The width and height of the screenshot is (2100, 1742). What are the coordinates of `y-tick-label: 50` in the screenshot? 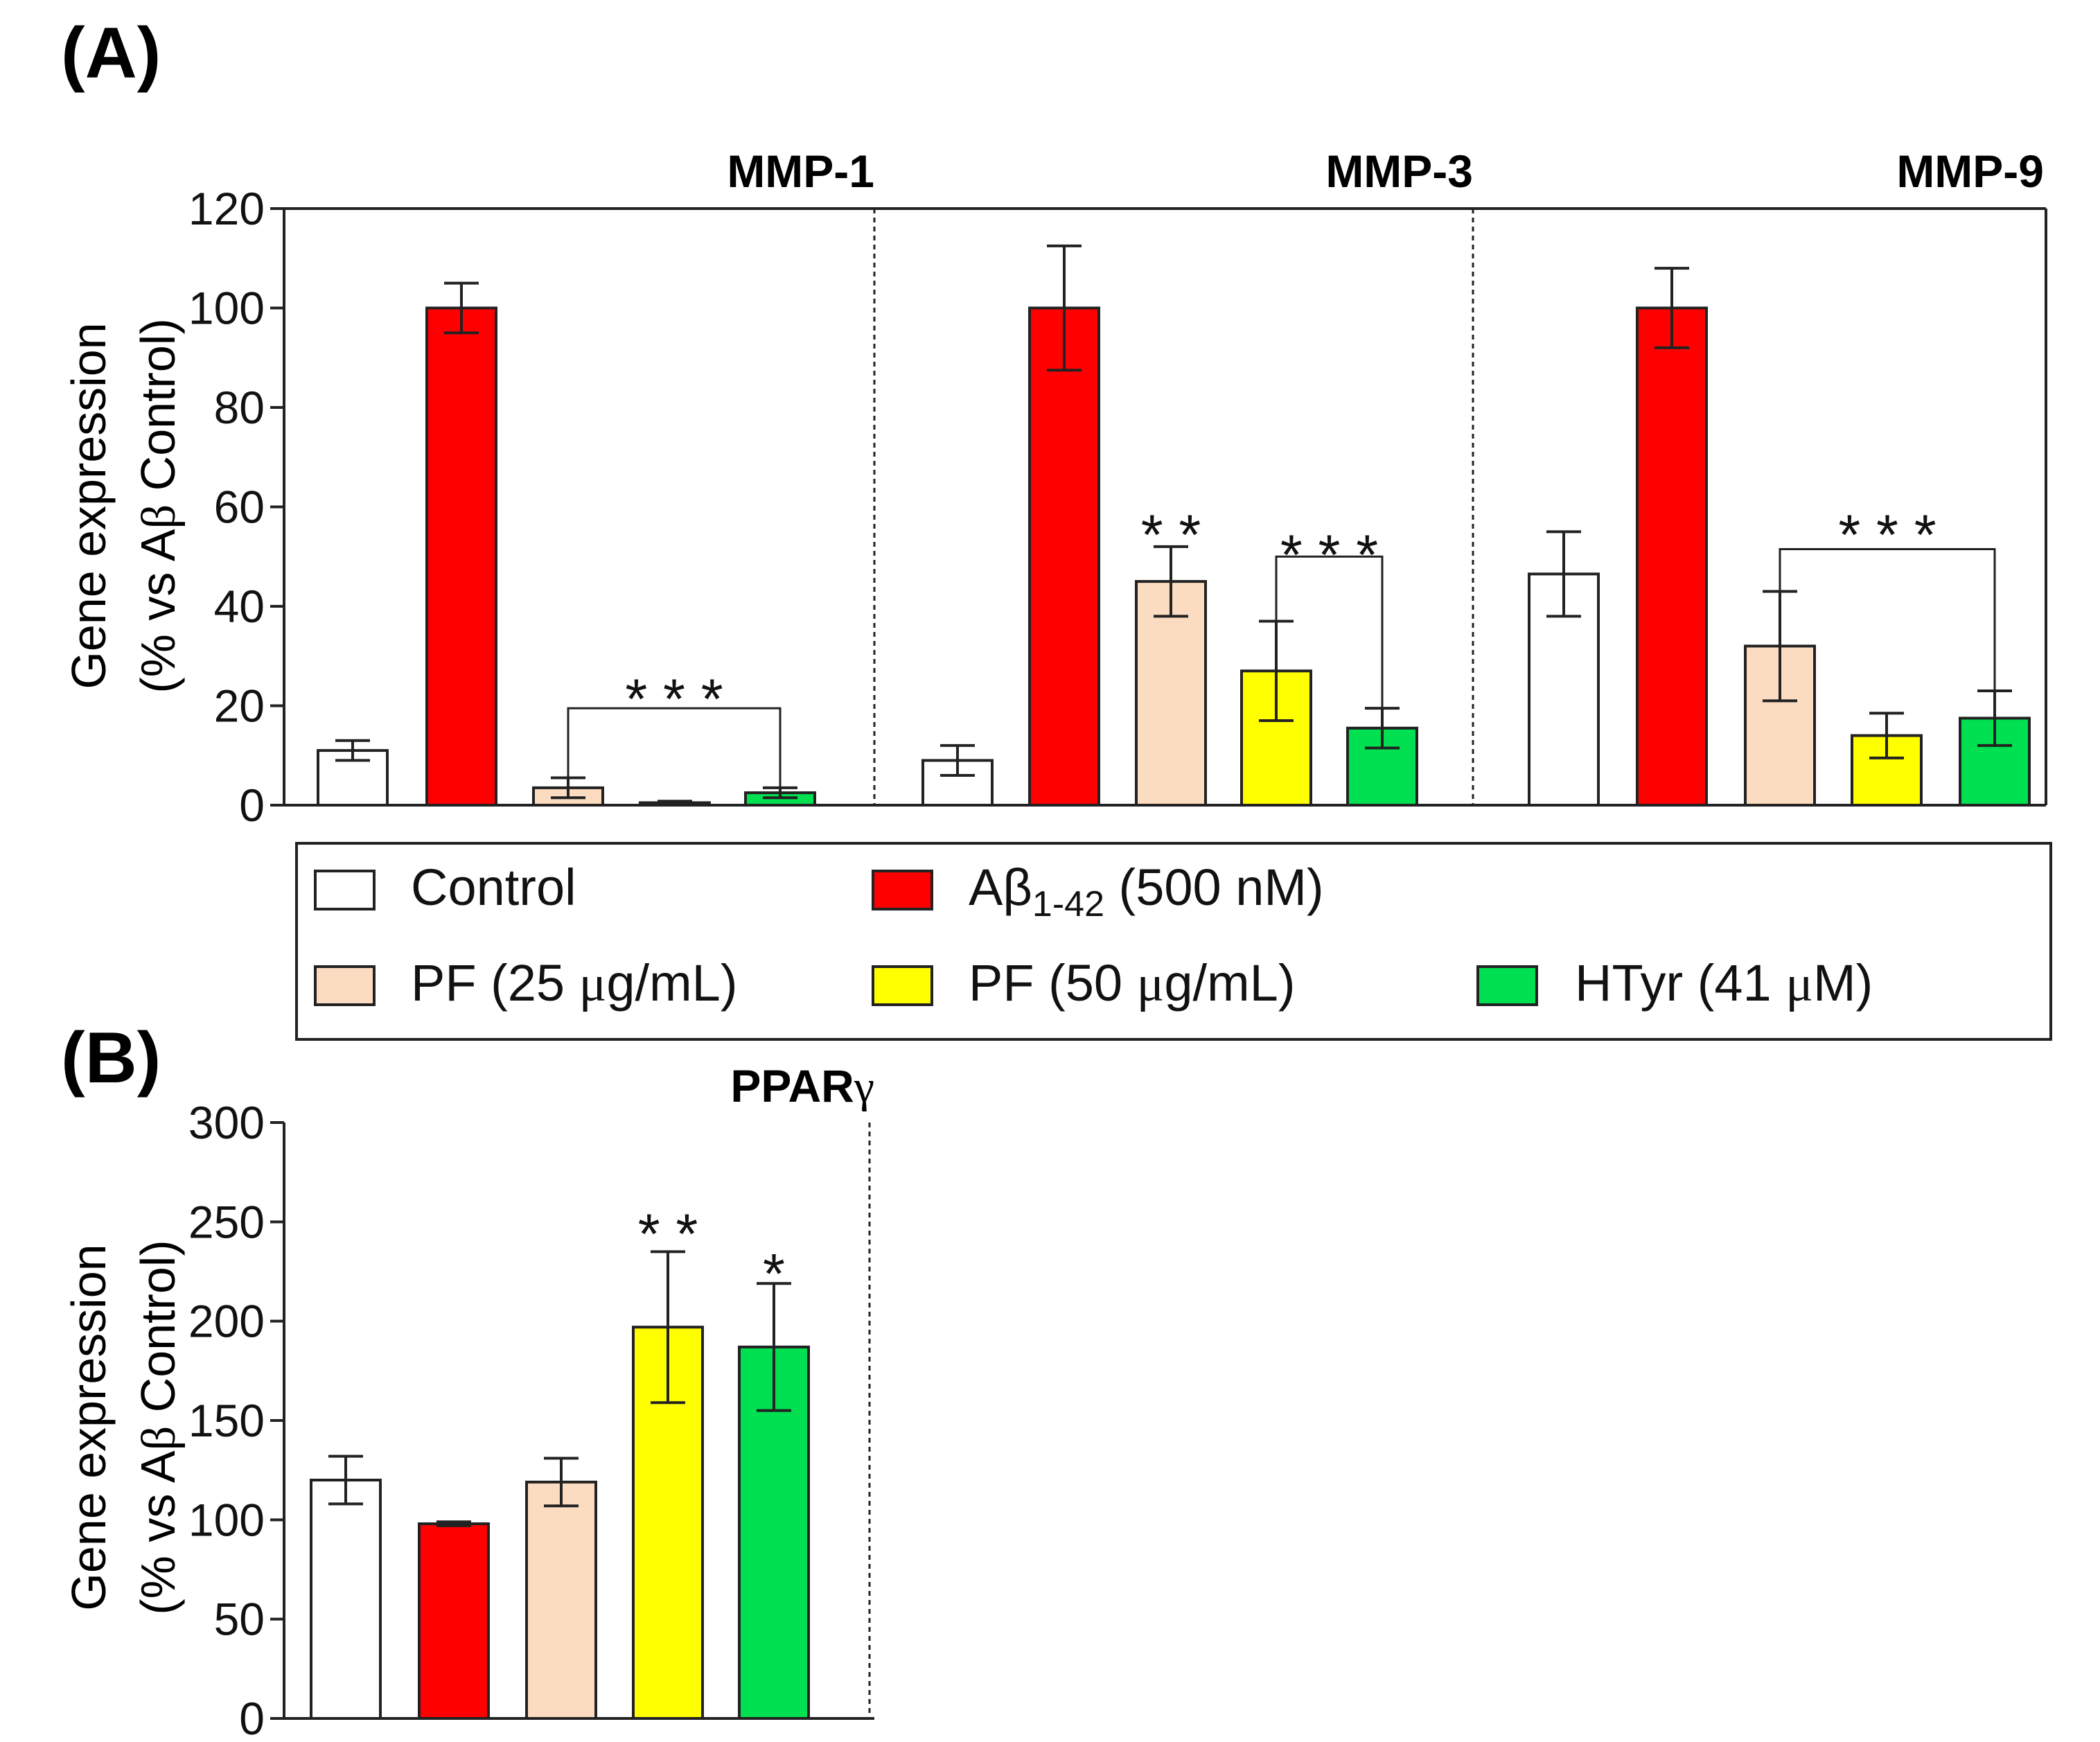 It's located at (239, 1619).